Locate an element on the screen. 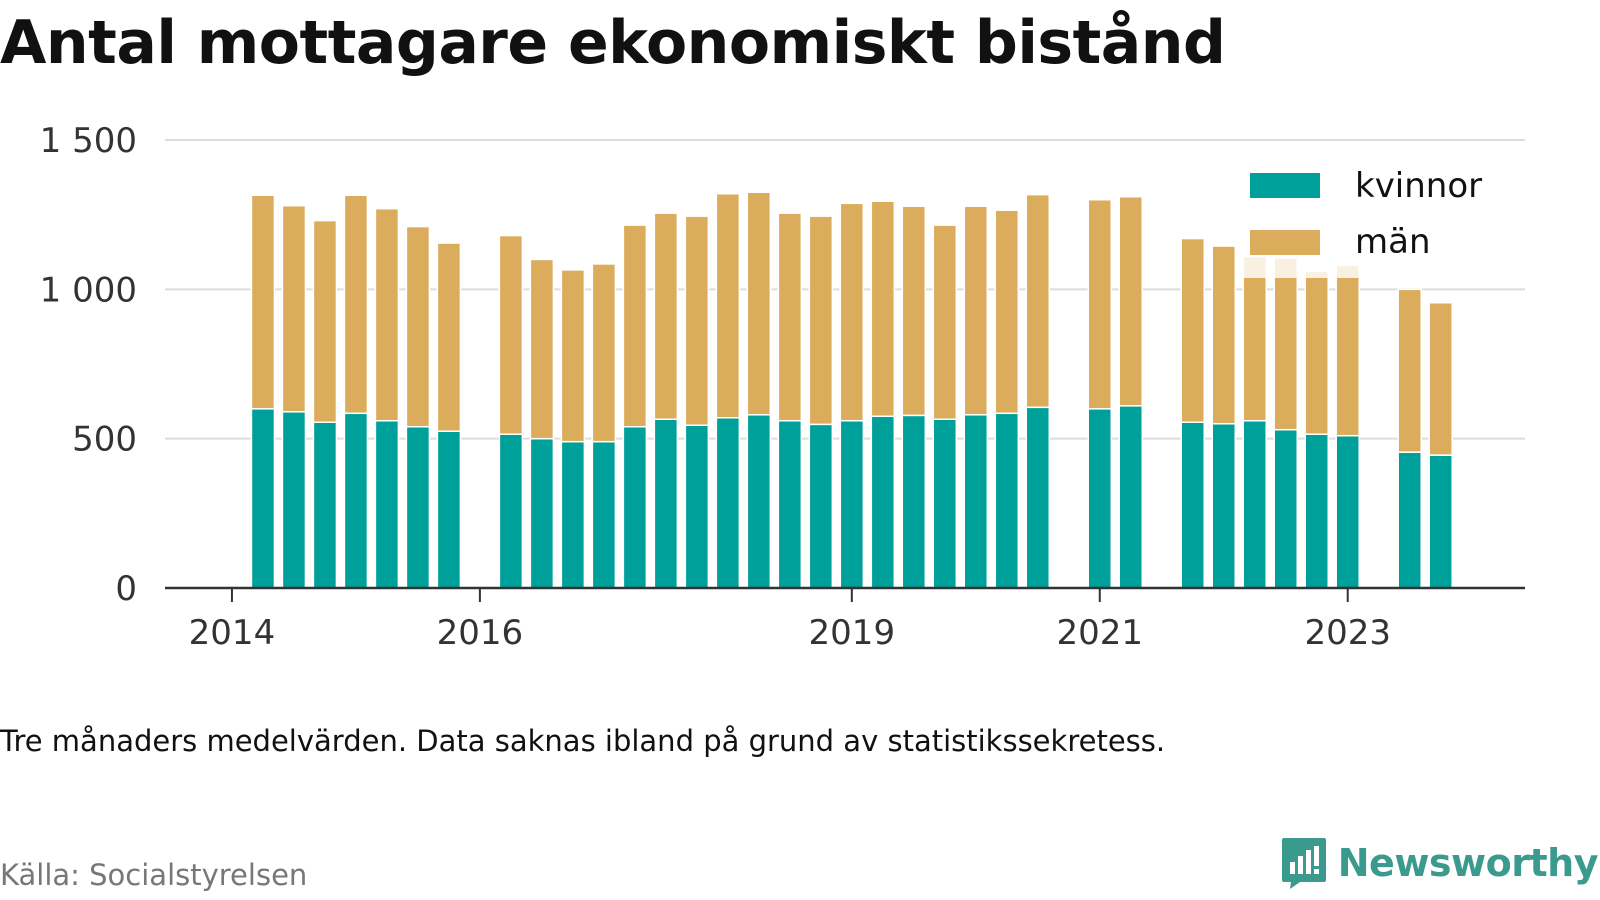 The width and height of the screenshot is (1600, 900). legend-swatch-man is located at coordinates (1285, 242).